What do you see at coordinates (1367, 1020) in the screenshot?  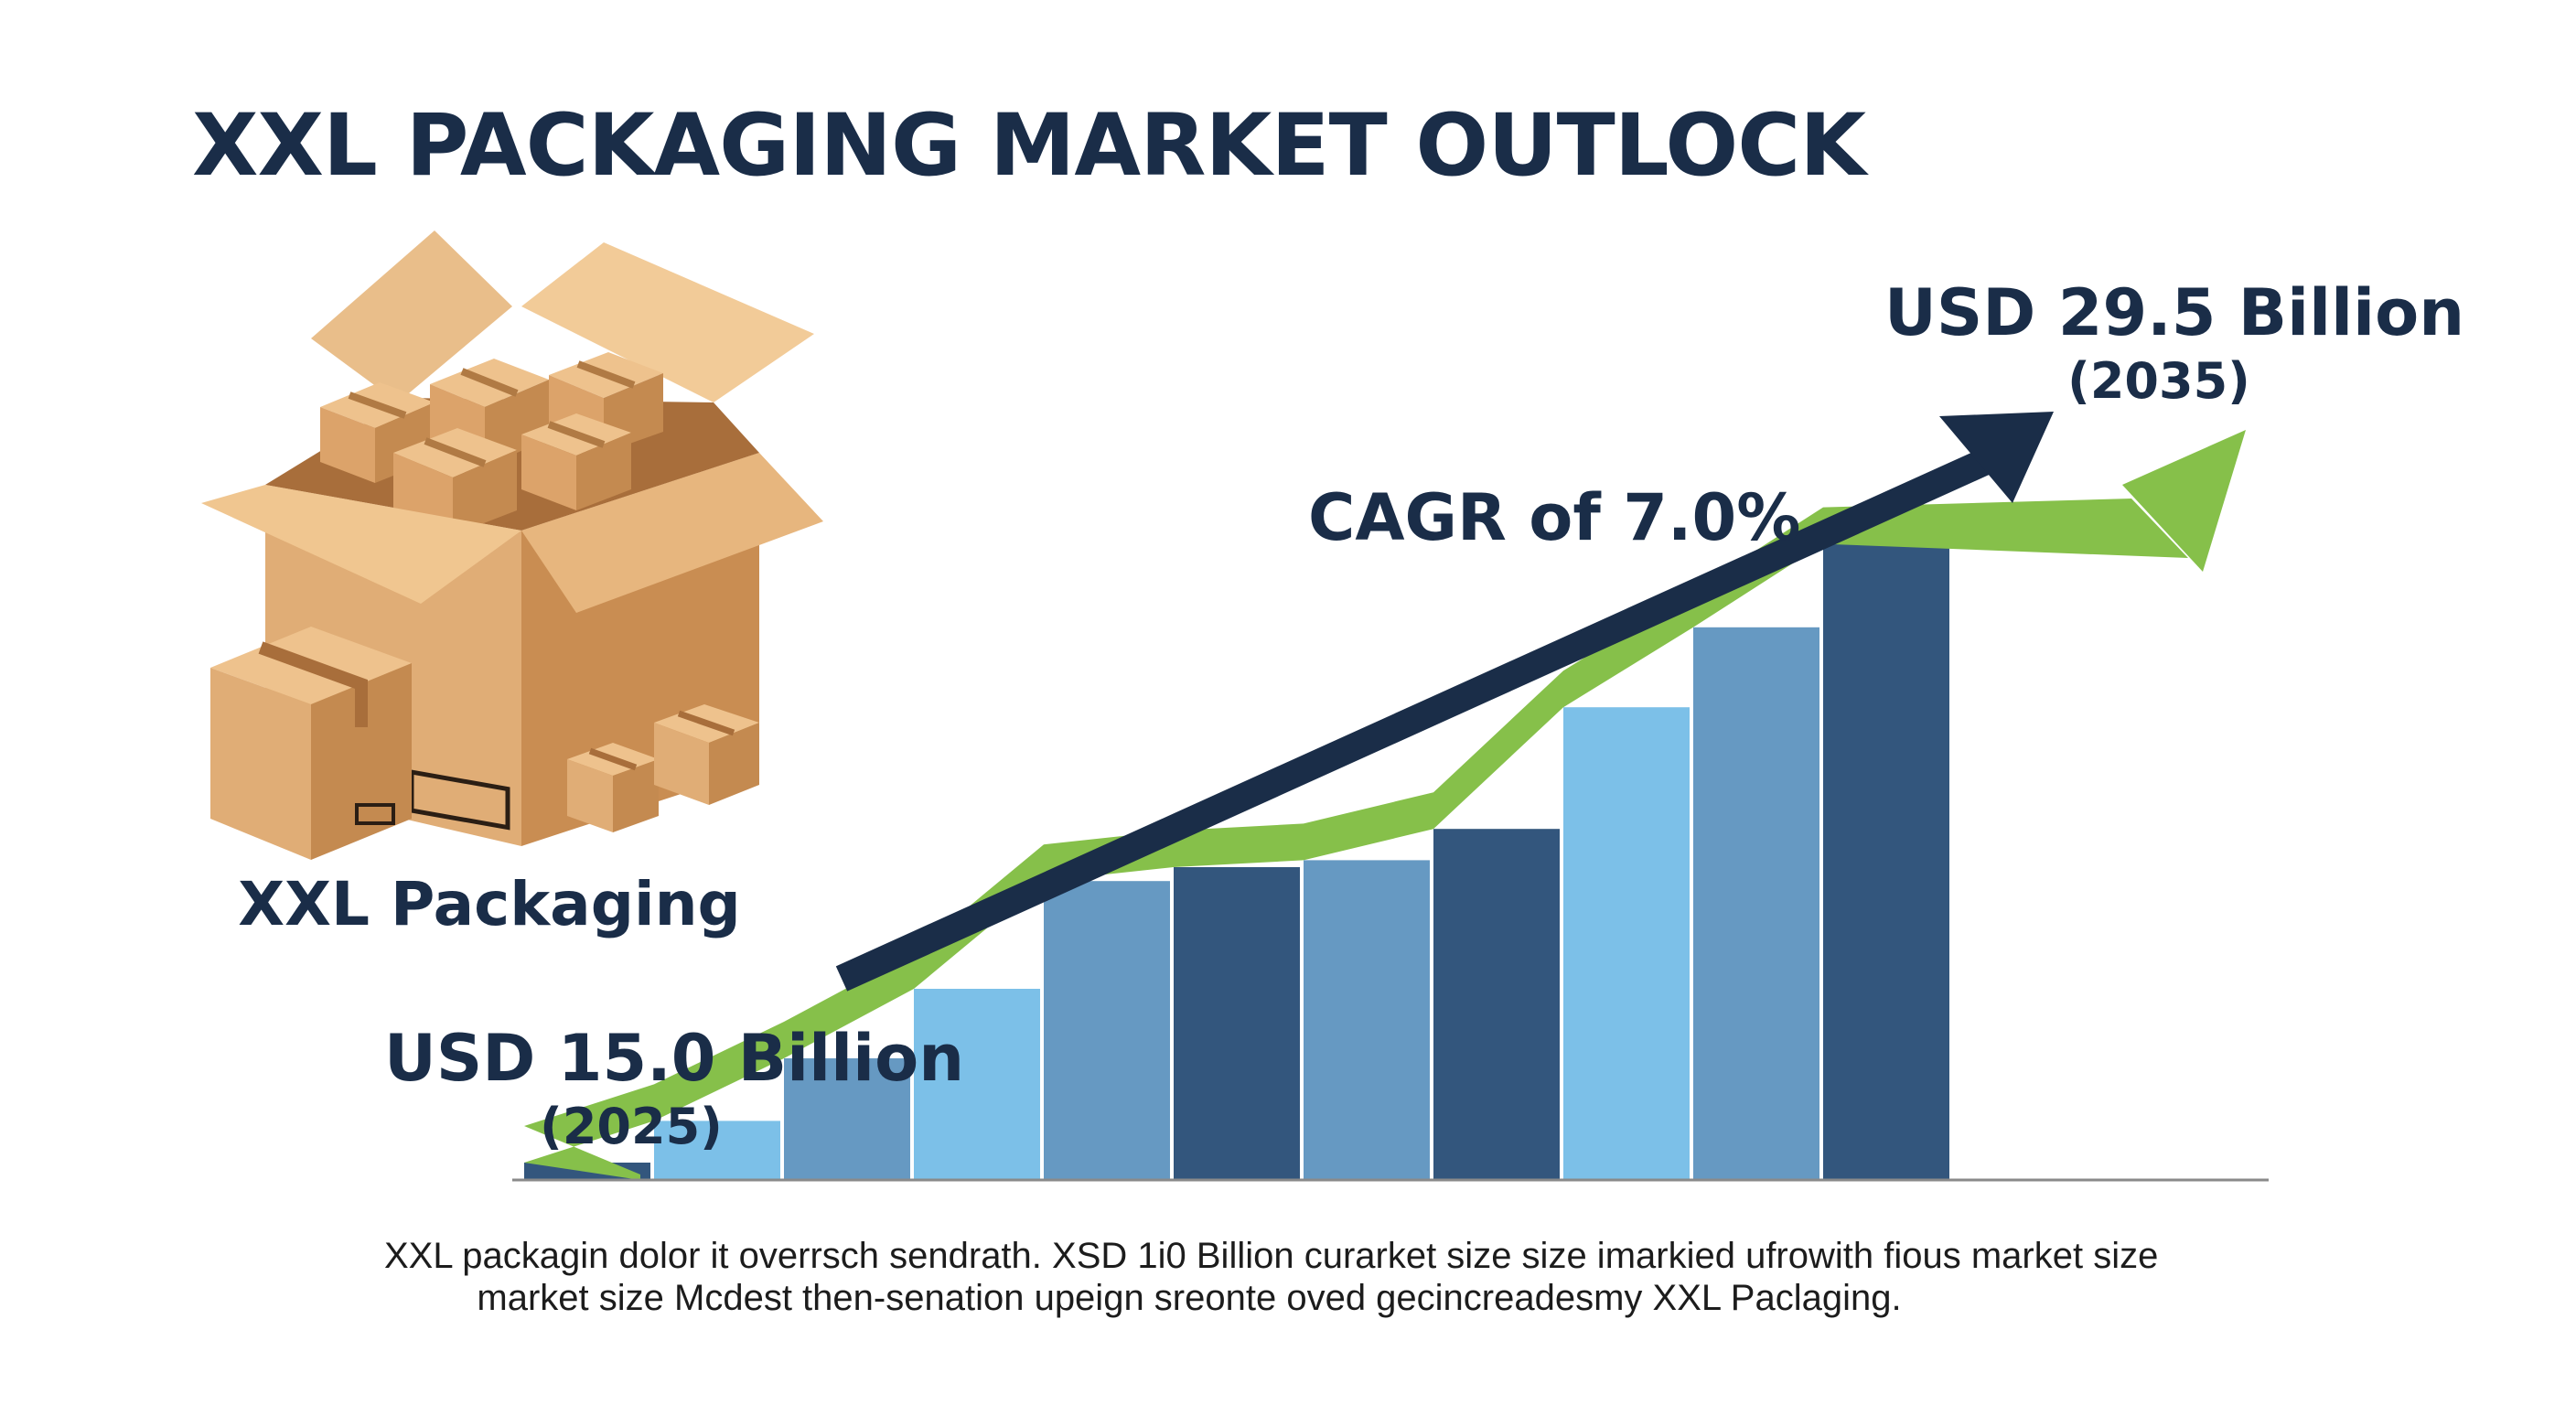 I see `bar-2031` at bounding box center [1367, 1020].